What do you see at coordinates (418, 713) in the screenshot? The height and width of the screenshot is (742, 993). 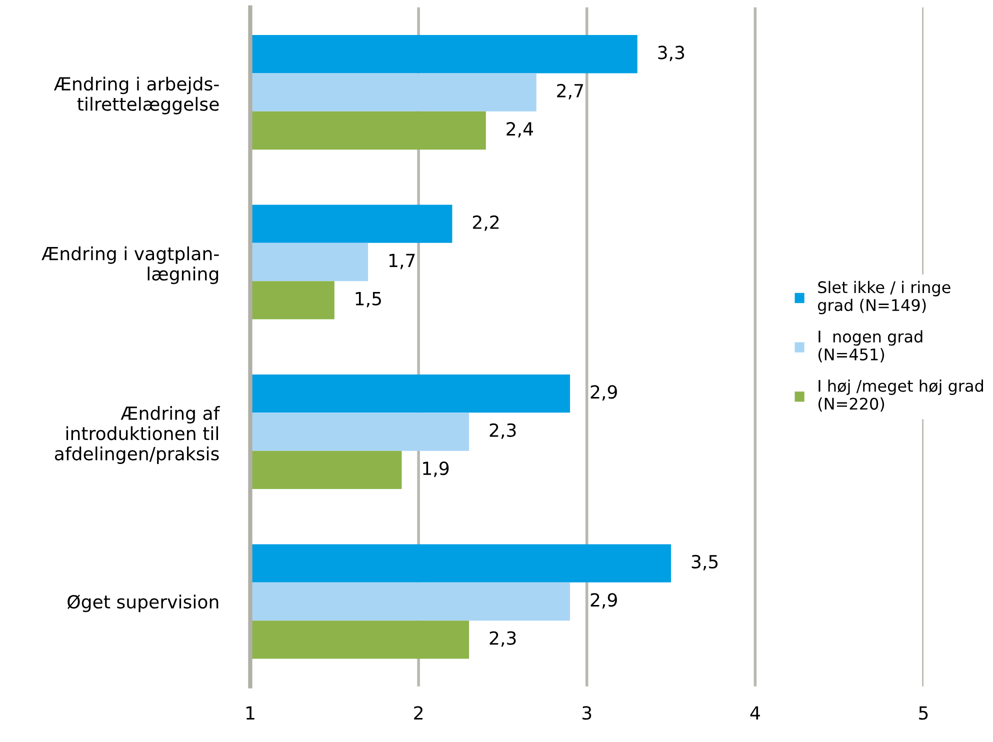 I see `x-tick-label: 2` at bounding box center [418, 713].